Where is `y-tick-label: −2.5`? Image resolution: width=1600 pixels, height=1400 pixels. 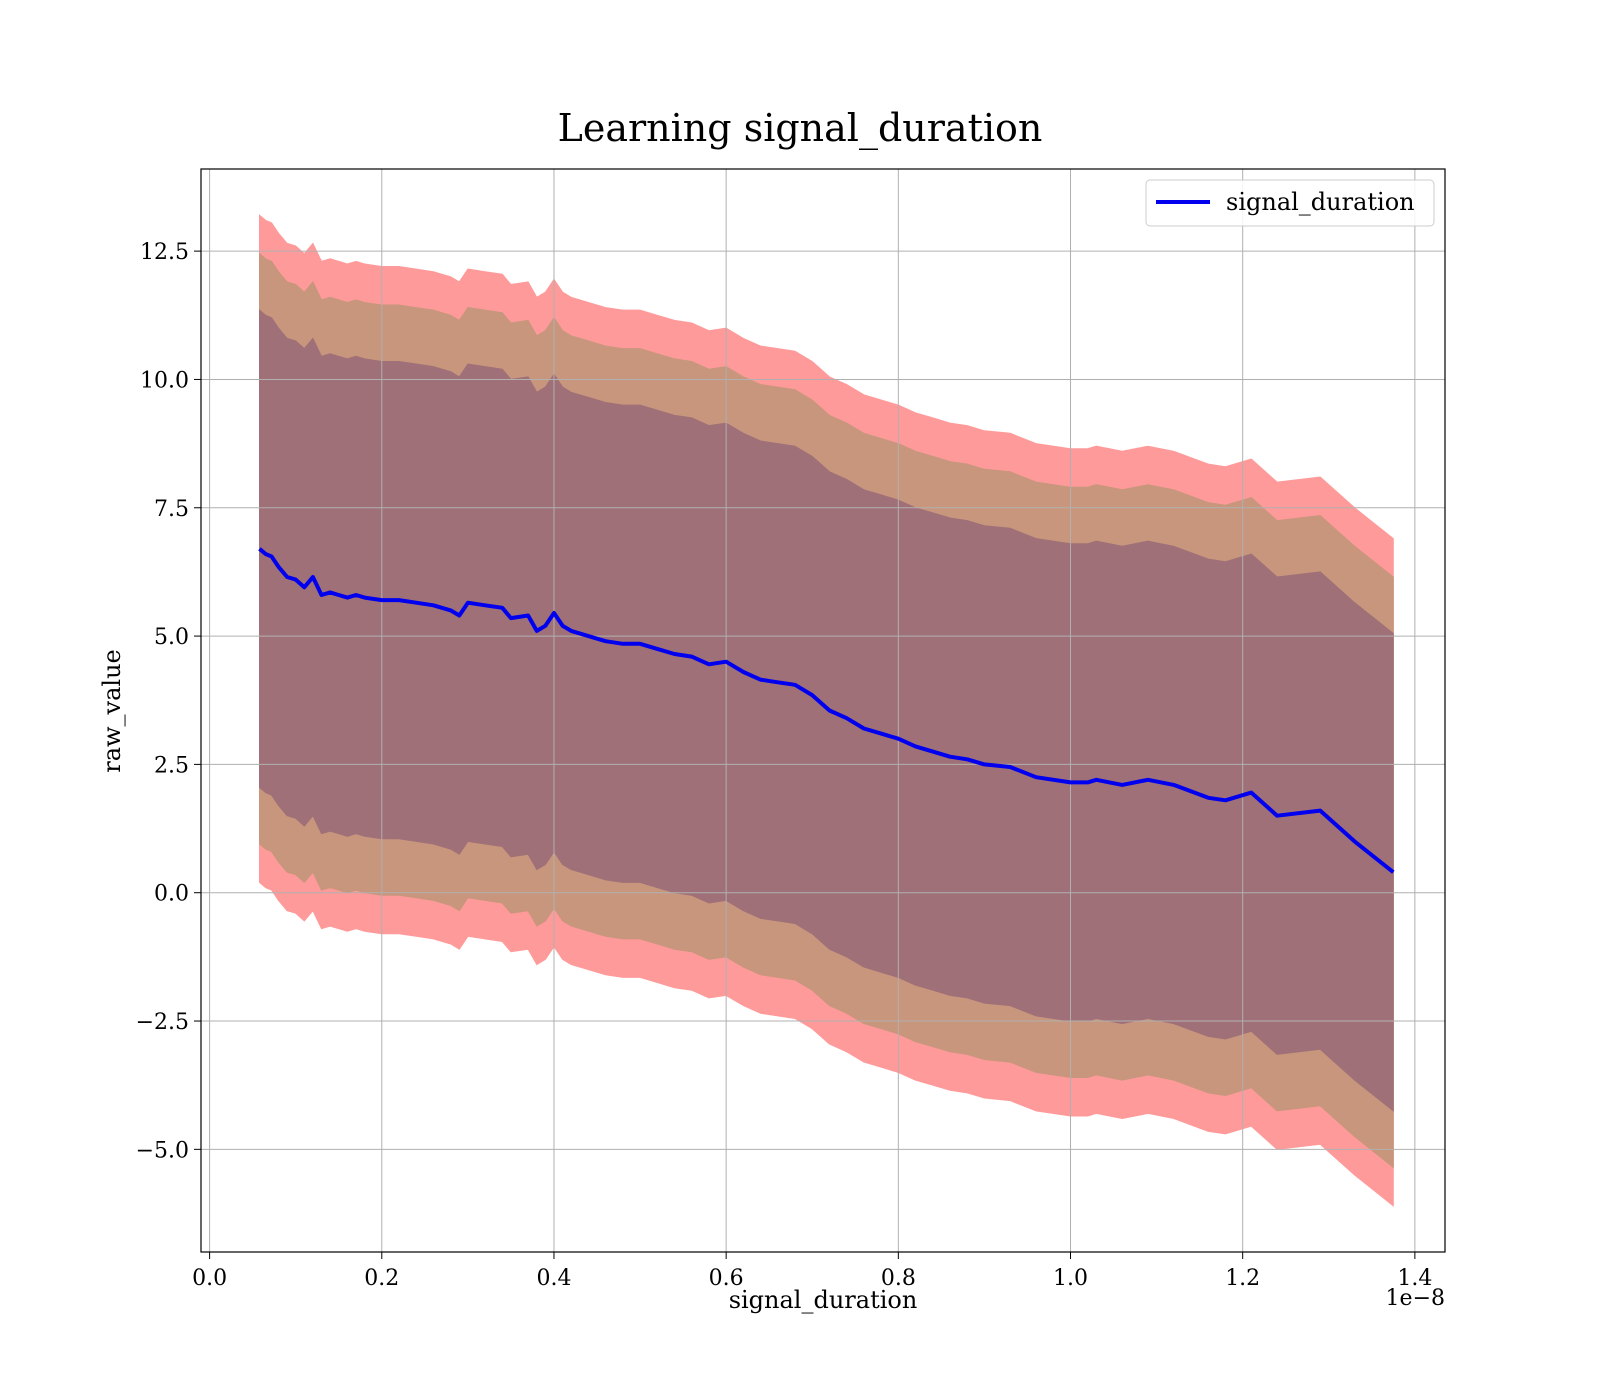
y-tick-label: −2.5 is located at coordinates (162, 1022).